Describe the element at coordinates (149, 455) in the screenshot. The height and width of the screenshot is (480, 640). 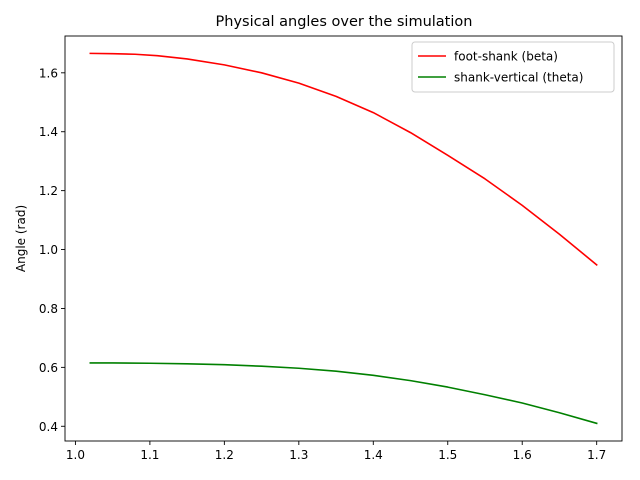
I see `x-tick-label-1: 1.1` at that location.